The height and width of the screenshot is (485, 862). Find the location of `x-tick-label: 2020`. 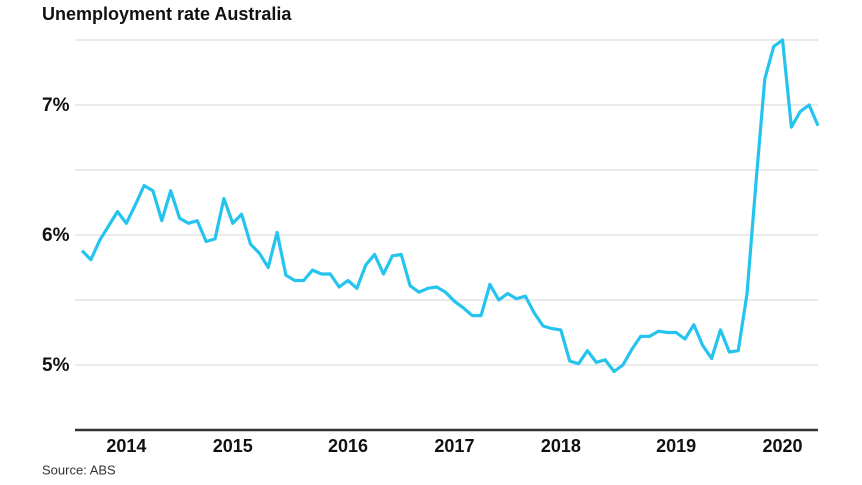

x-tick-label: 2020 is located at coordinates (783, 446).